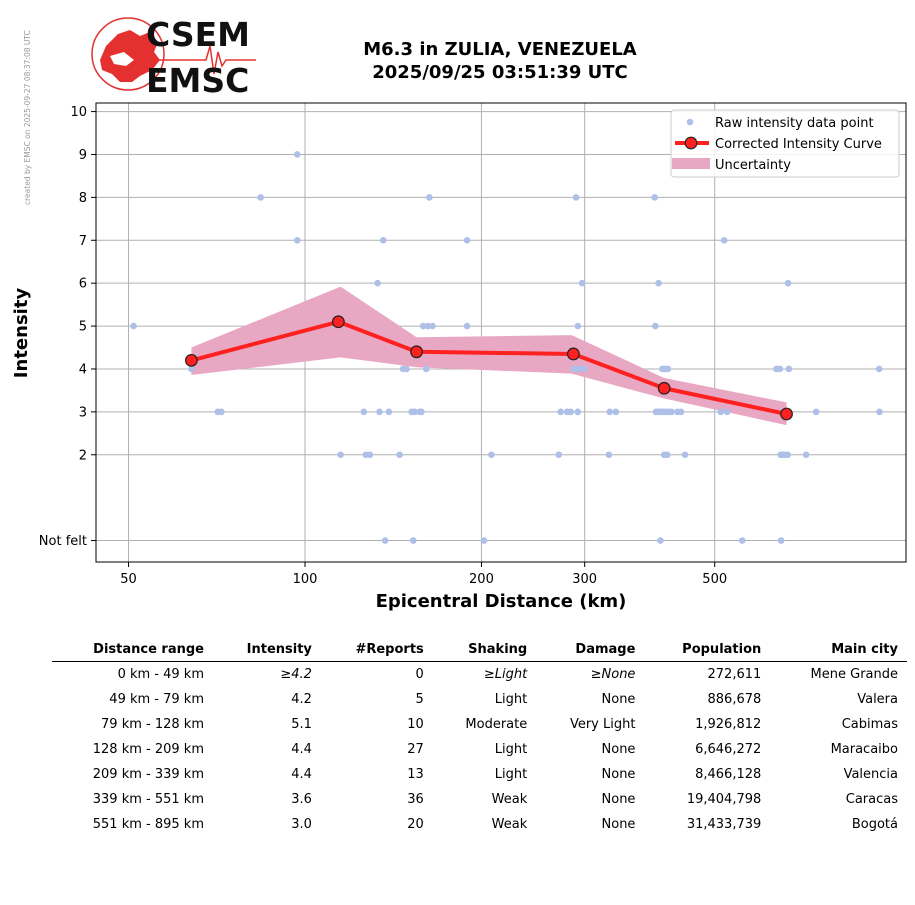  Describe the element at coordinates (707, 651) in the screenshot. I see `table-header-cell: Population` at that location.